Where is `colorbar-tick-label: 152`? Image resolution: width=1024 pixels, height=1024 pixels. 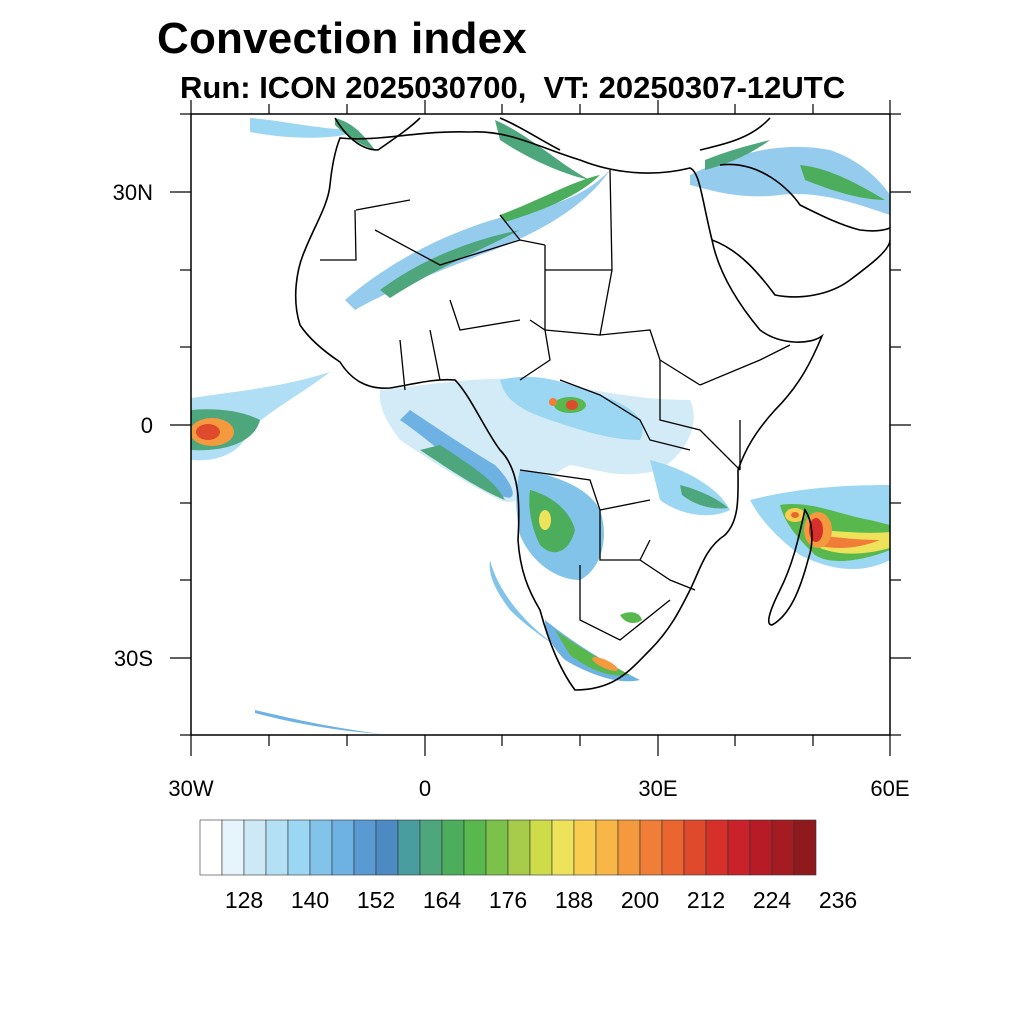
colorbar-tick-label: 152 is located at coordinates (376, 900).